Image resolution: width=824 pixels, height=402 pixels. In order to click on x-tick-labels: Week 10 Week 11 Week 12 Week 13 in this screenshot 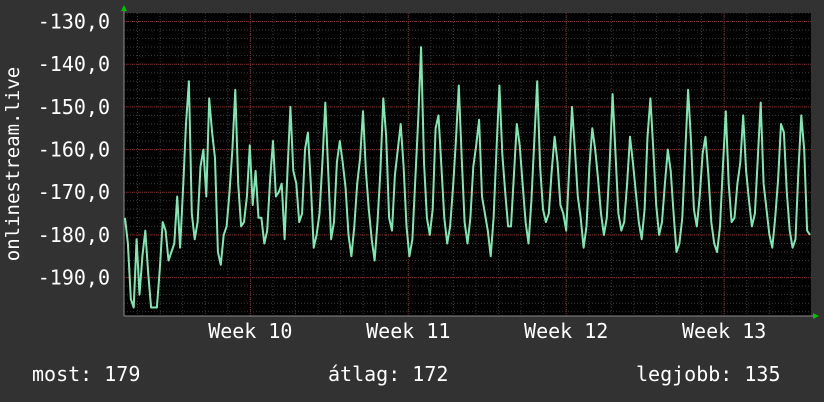, I will do `click(487, 331)`.